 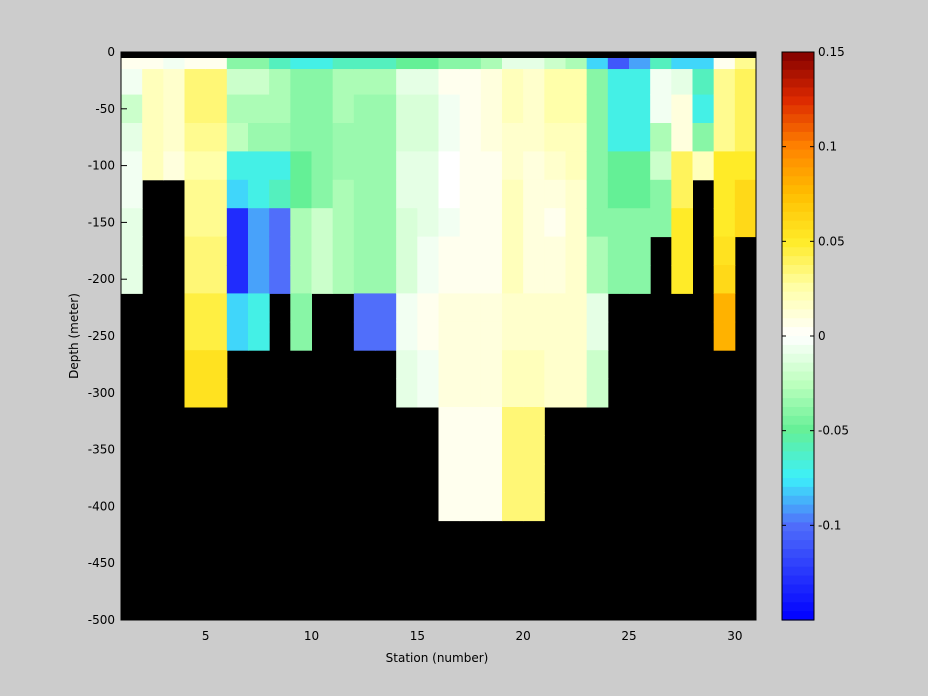 I want to click on y-axis-label: Depth (meter), so click(x=74, y=336).